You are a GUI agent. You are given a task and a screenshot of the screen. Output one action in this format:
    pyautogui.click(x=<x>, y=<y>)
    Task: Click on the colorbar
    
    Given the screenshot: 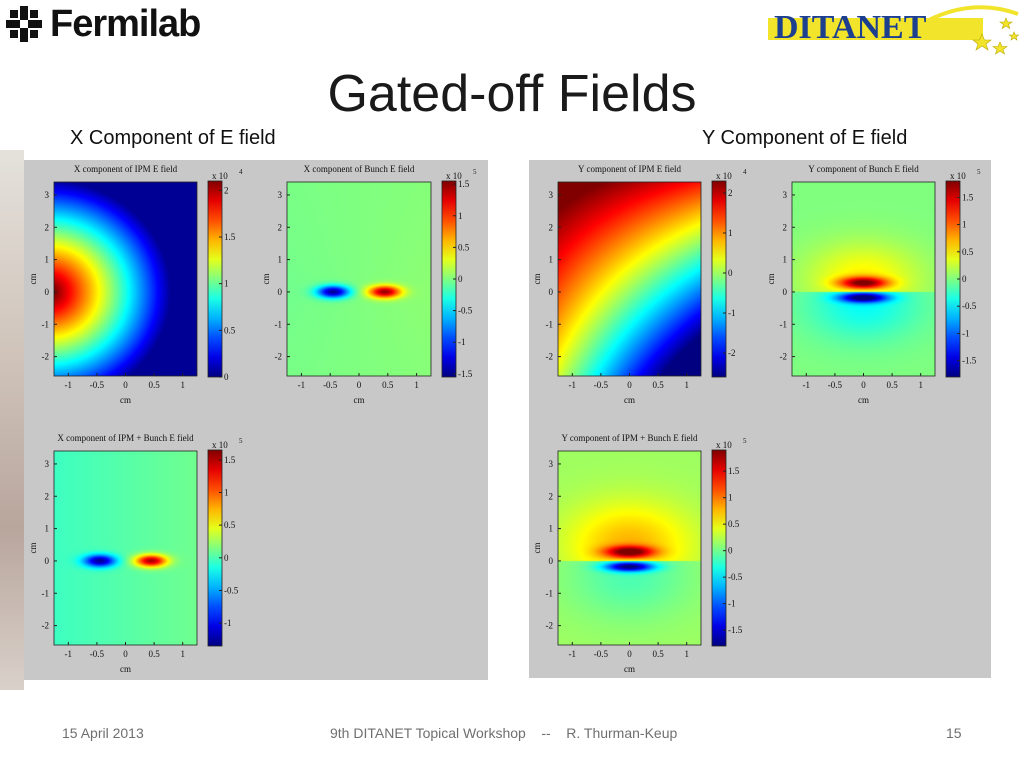 What is the action you would take?
    pyautogui.click(x=215, y=279)
    